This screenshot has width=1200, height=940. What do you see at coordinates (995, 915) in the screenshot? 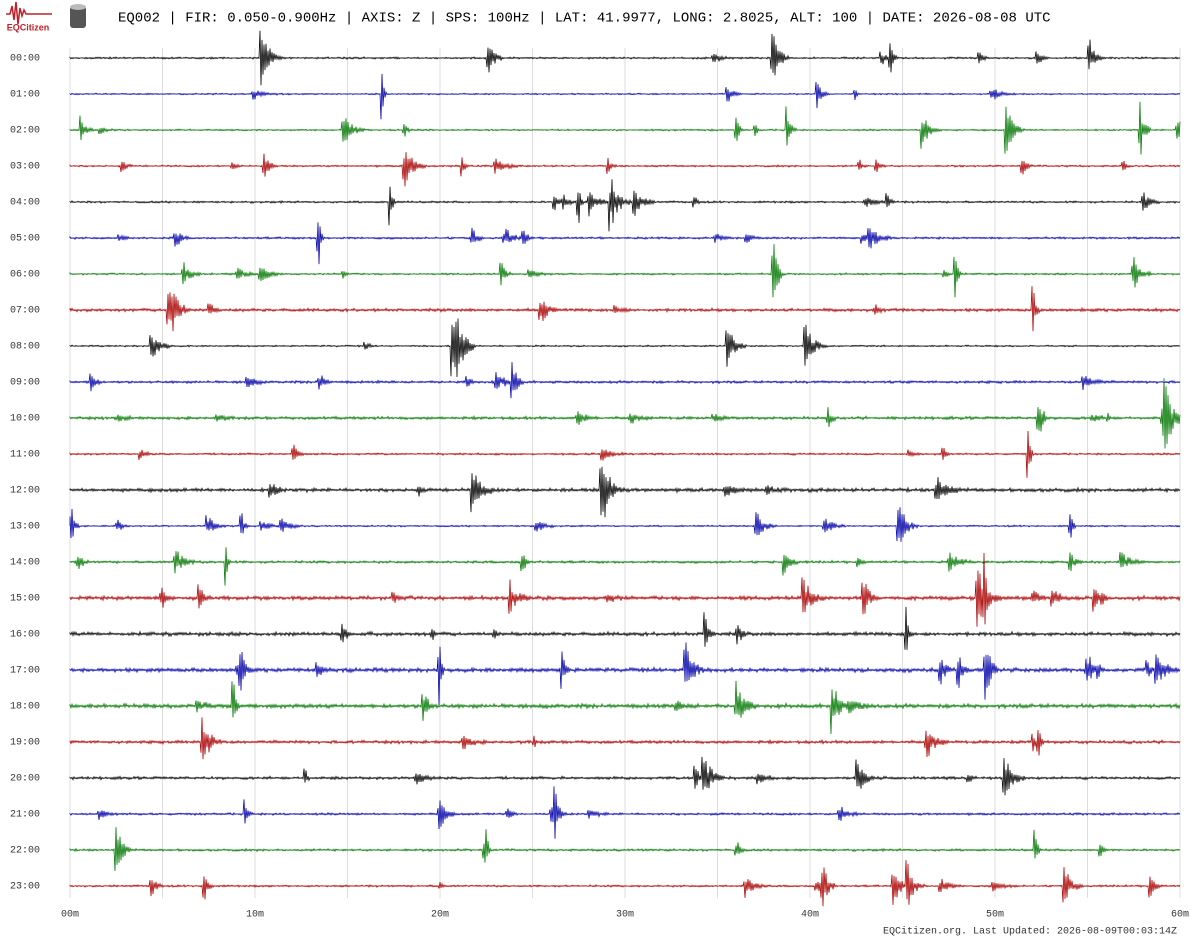
I see `x-tick-label: 50m` at bounding box center [995, 915].